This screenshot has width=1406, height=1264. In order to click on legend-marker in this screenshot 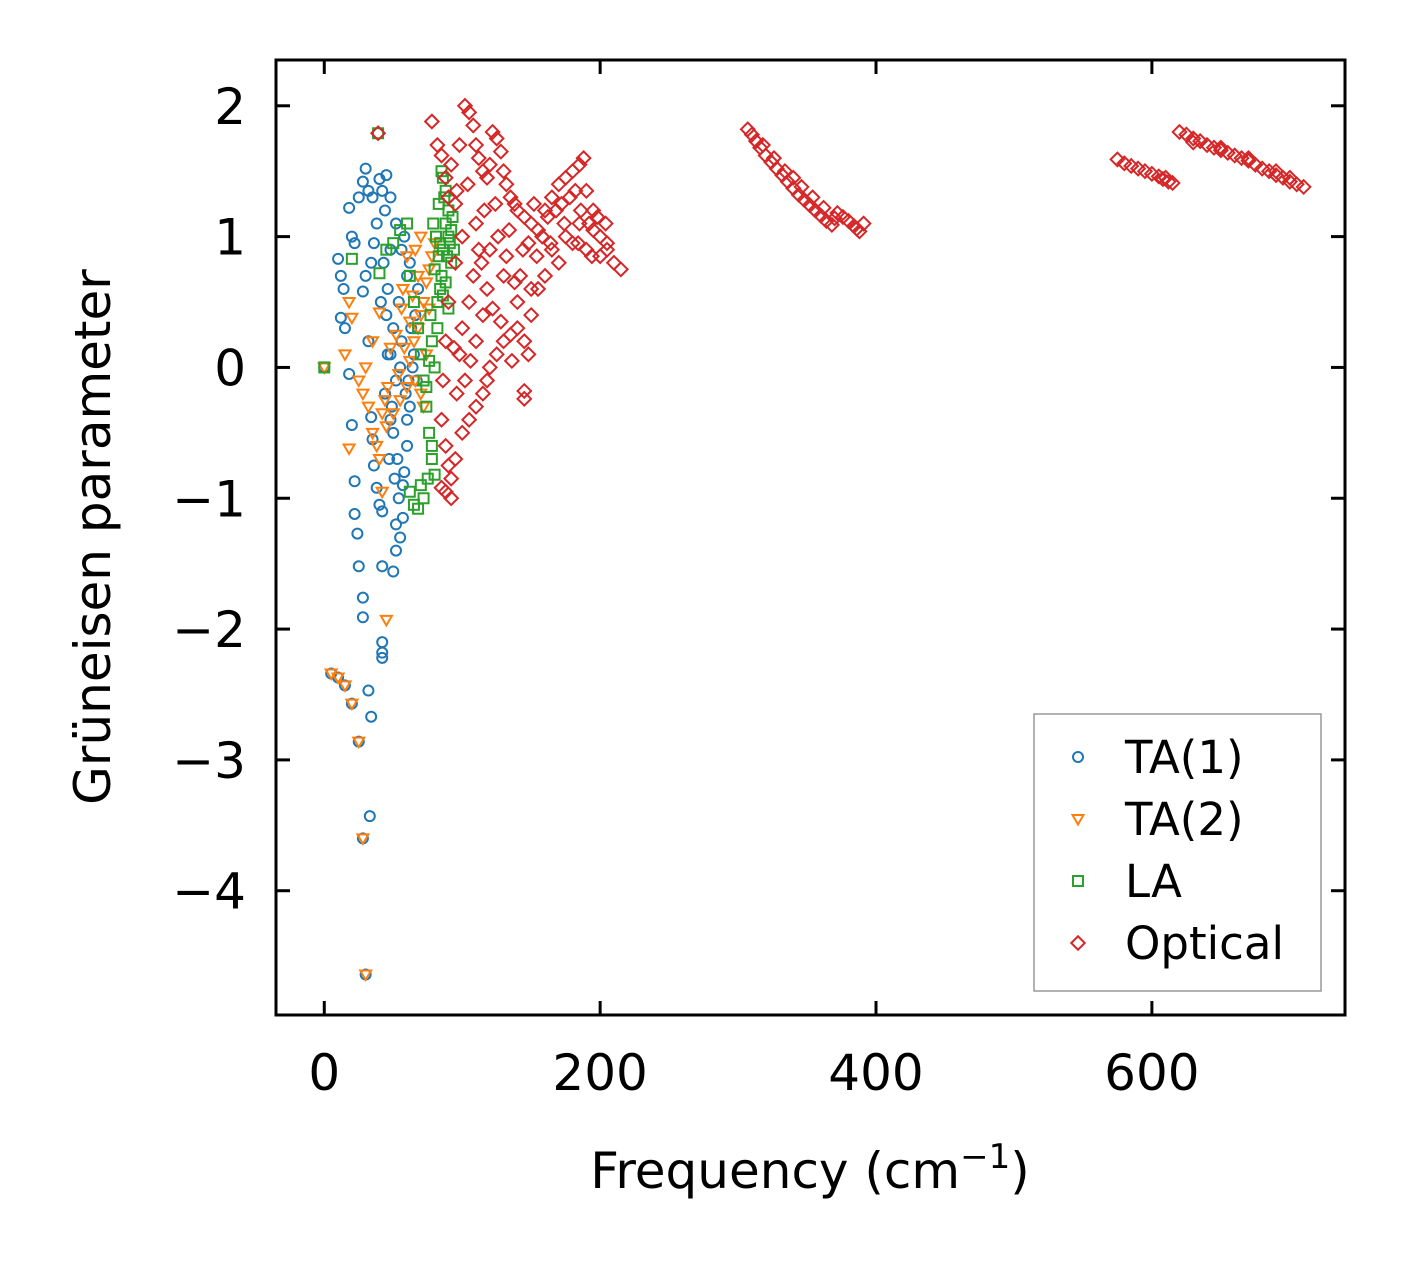, I will do `click(1078, 757)`.